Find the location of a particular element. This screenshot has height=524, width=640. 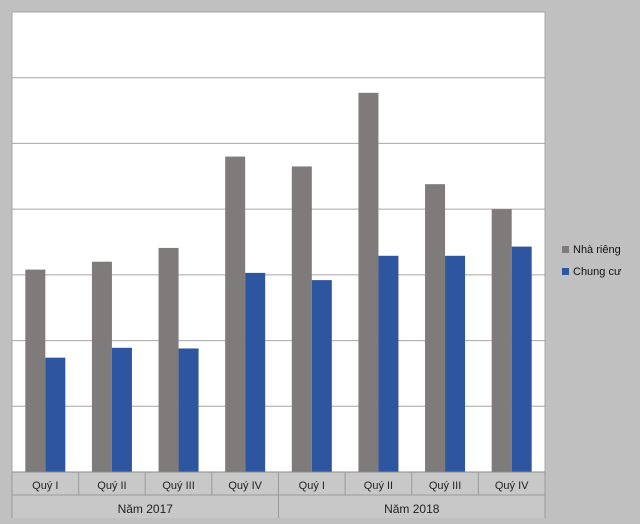

group-label: Năm 2017 is located at coordinates (146, 509).